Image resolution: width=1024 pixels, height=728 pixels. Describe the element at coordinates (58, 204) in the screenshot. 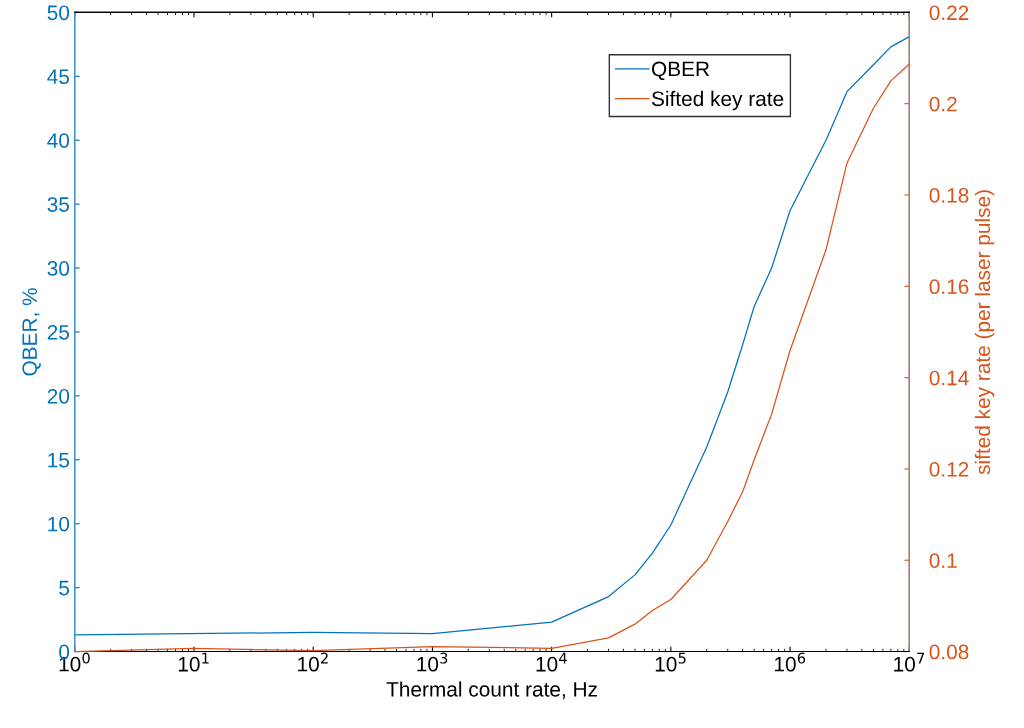

I see `y-tick-label: 35` at that location.